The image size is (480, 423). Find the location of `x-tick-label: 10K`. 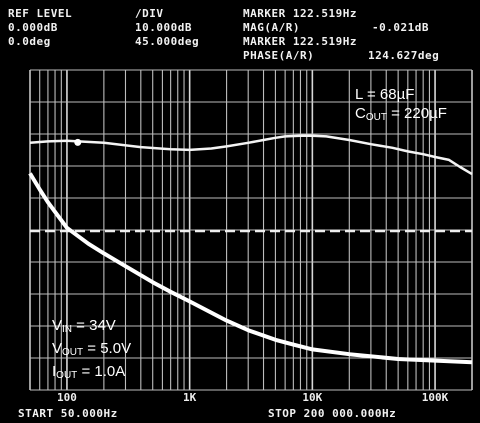

x-tick-label: 10K is located at coordinates (312, 397).